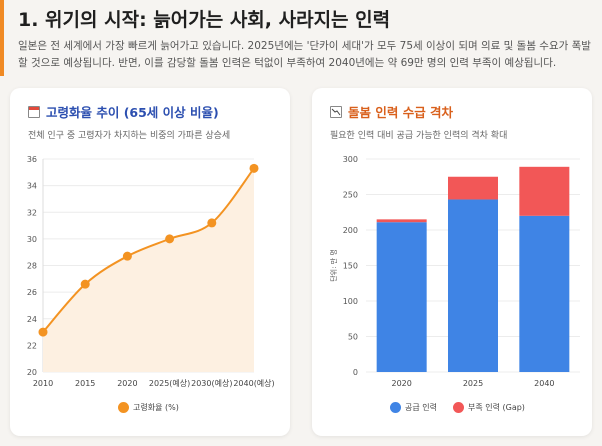  I want to click on aging-rate-card-title: 고령화율 추이 (65세 이상 비율), so click(123, 111).